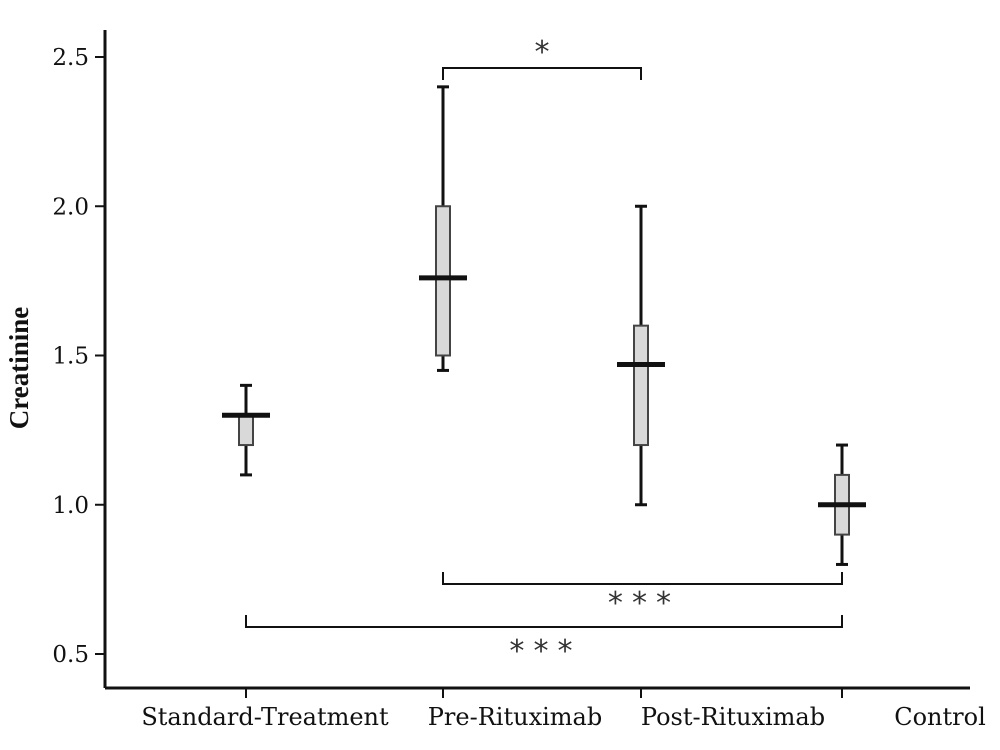 This screenshot has width=1000, height=750. Describe the element at coordinates (542, 52) in the screenshot. I see `significance-label: *` at that location.